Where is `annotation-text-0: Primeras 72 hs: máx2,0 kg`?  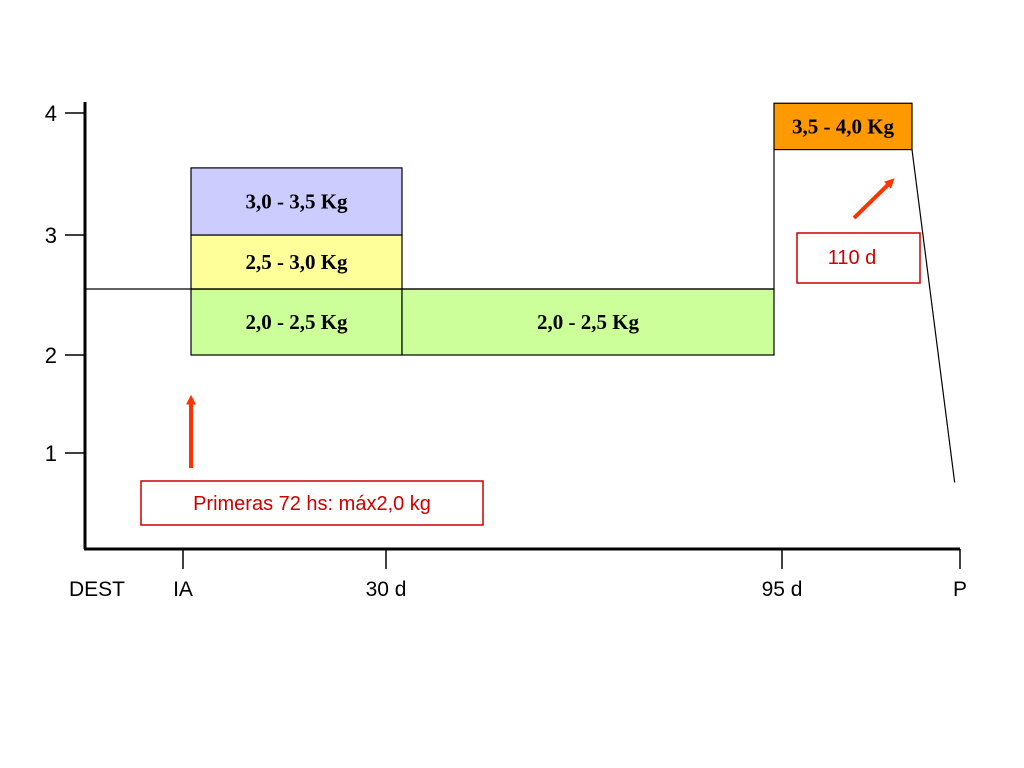 annotation-text-0: Primeras 72 hs: máx2,0 kg is located at coordinates (312, 504).